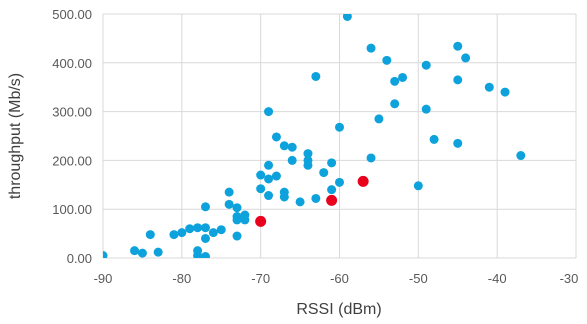 This screenshot has width=587, height=324. What do you see at coordinates (338, 309) in the screenshot?
I see `x-axis-title: RSSI (dBm)` at bounding box center [338, 309].